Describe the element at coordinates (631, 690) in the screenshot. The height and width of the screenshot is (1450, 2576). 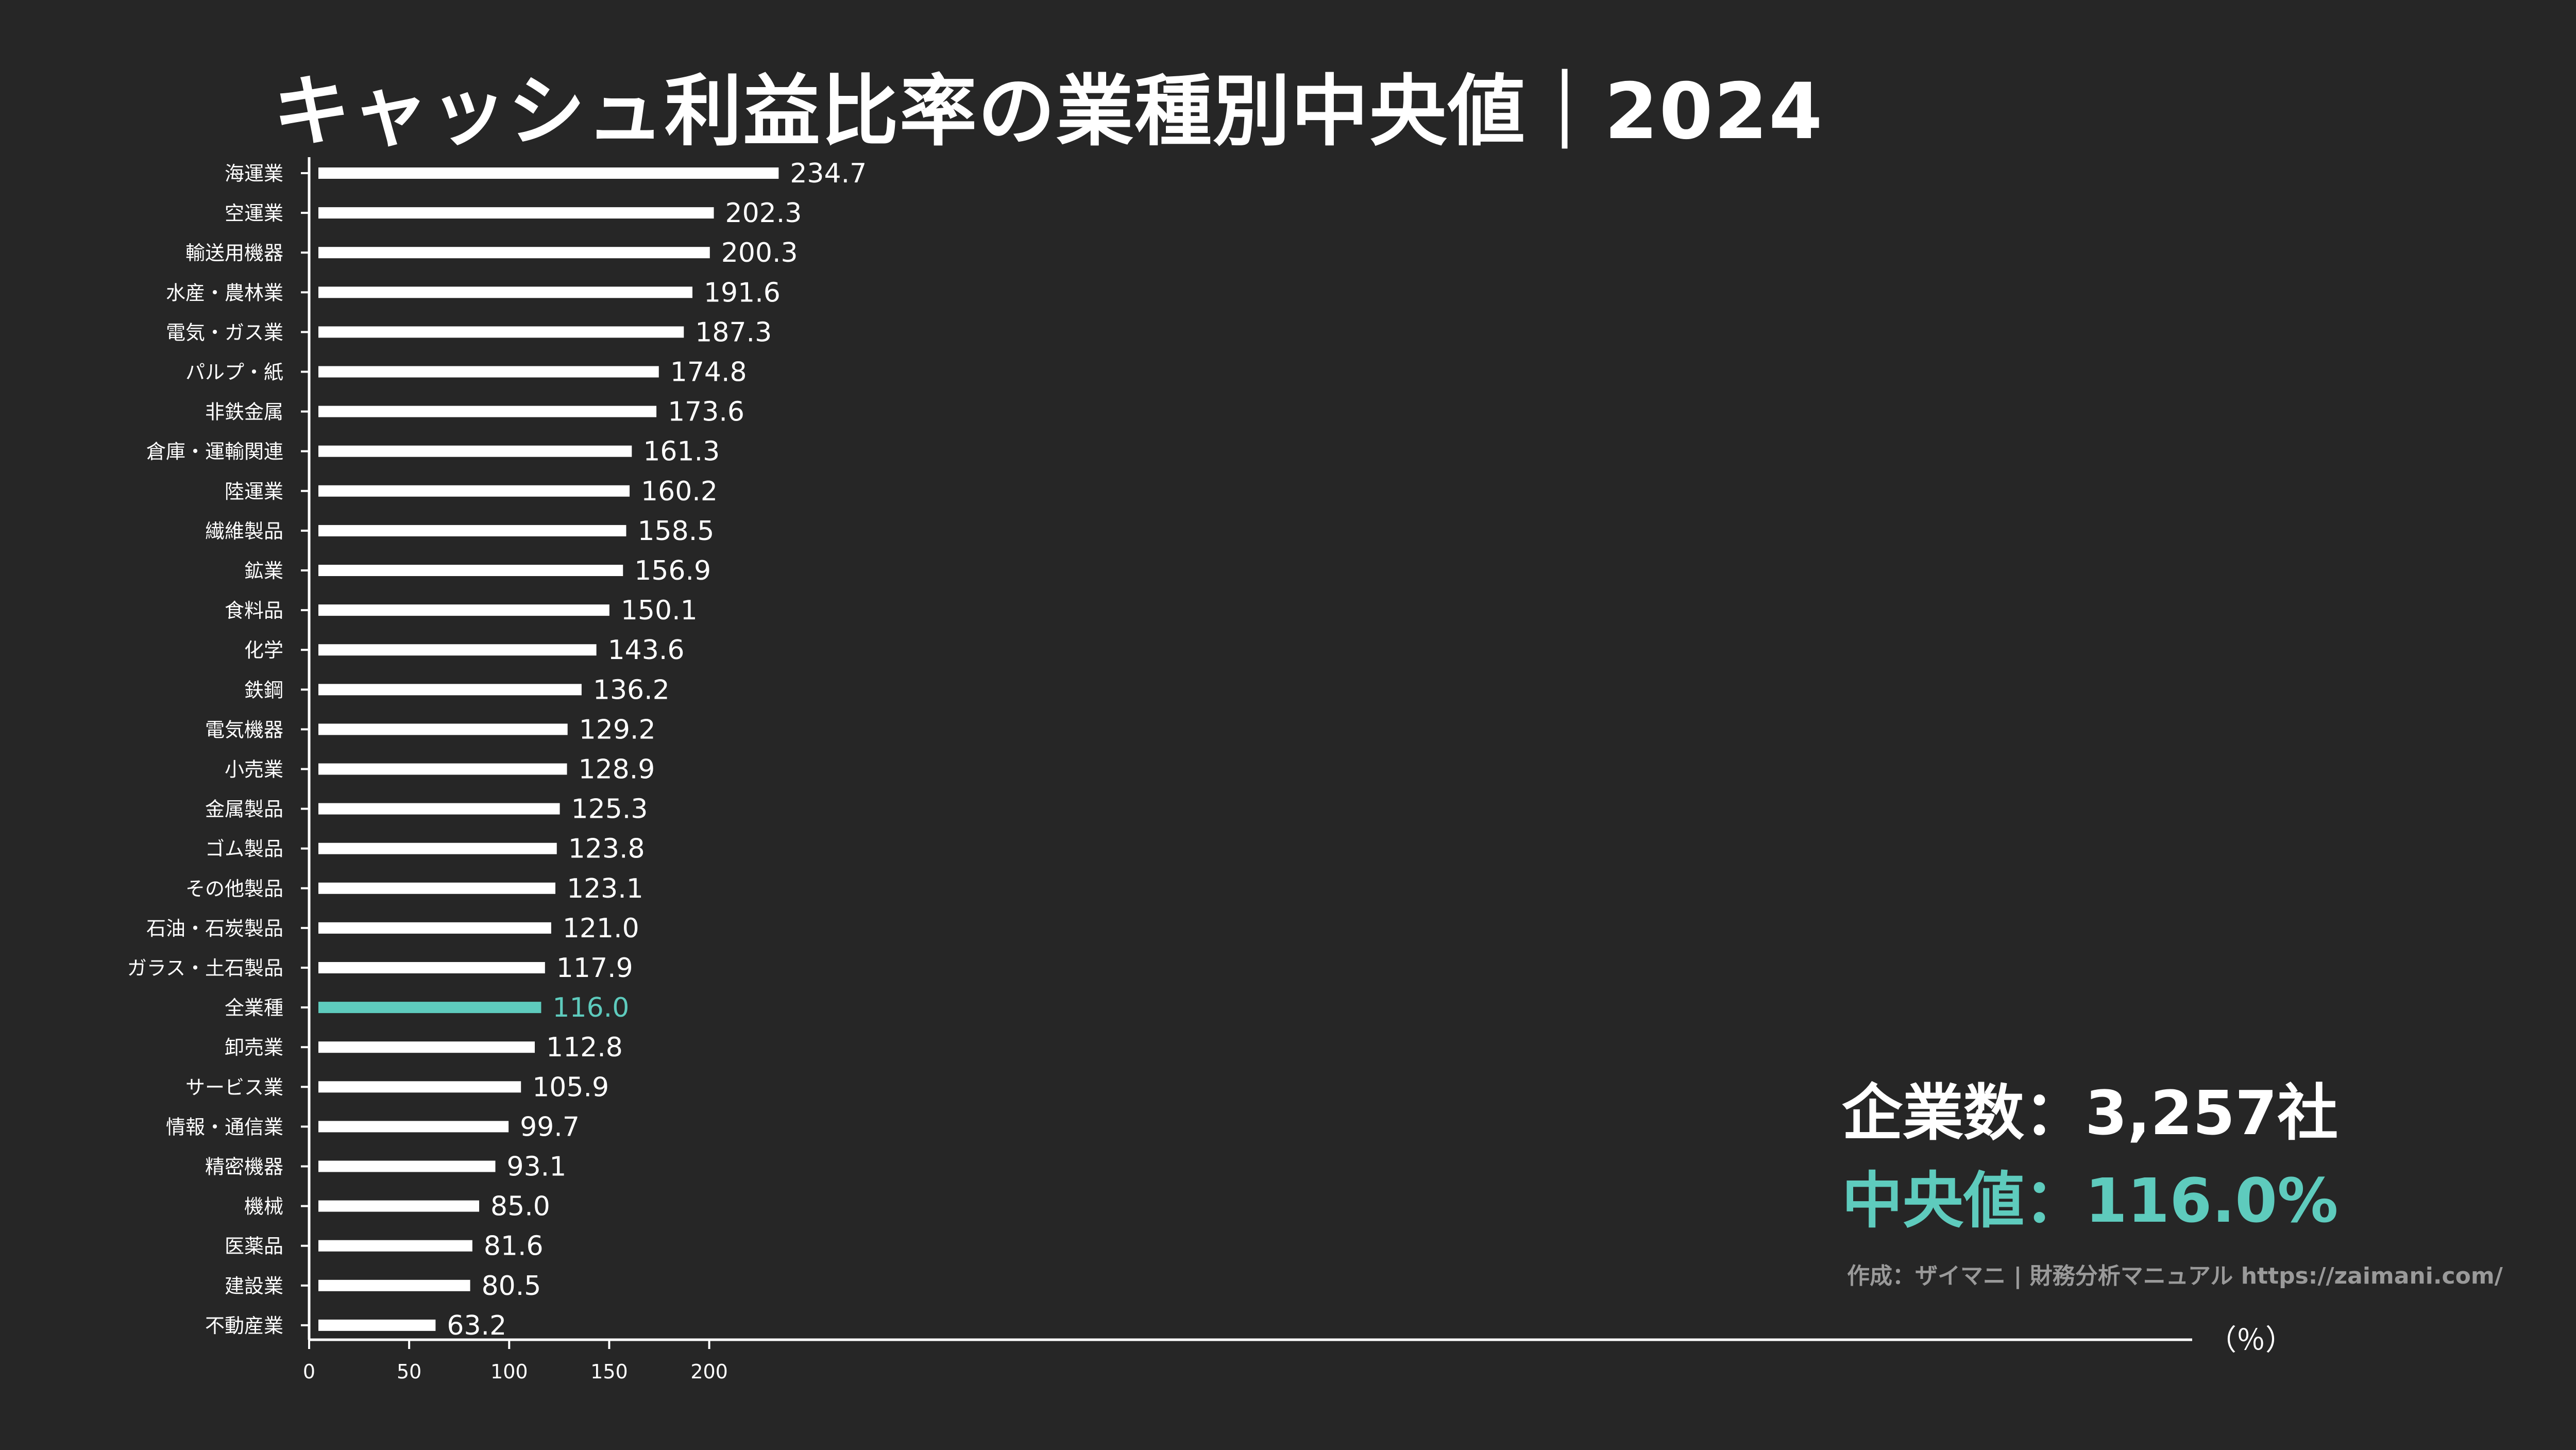
I see `value-label: 136.2` at that location.